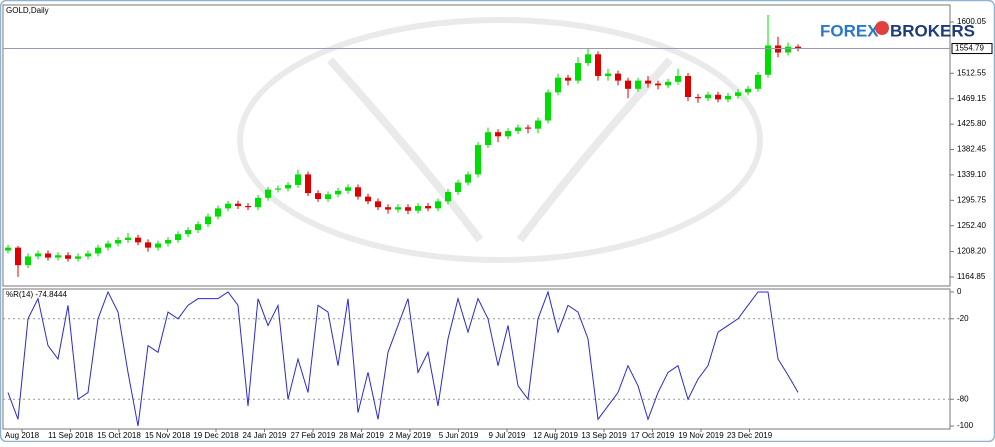  Describe the element at coordinates (653, 435) in the screenshot. I see `x-tick-label: 17 Oct 2019` at that location.